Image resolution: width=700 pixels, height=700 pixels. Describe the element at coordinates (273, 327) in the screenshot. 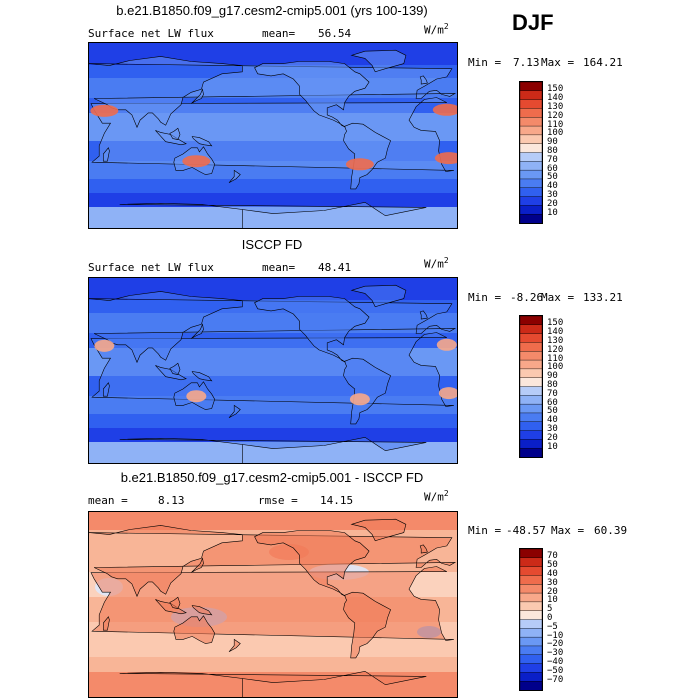

I see `continent-europeasia` at that location.